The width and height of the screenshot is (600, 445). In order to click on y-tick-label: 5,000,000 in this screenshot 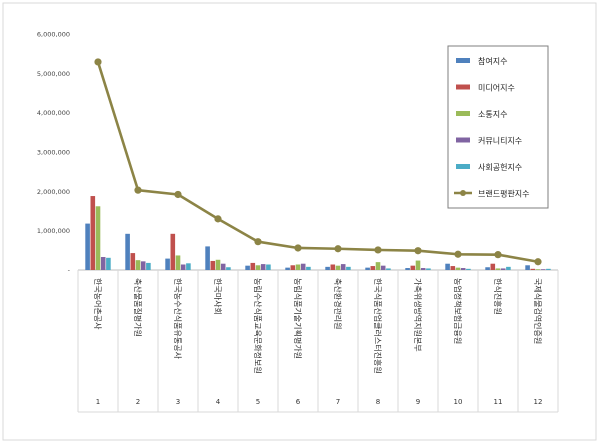, I will do `click(53, 74)`.